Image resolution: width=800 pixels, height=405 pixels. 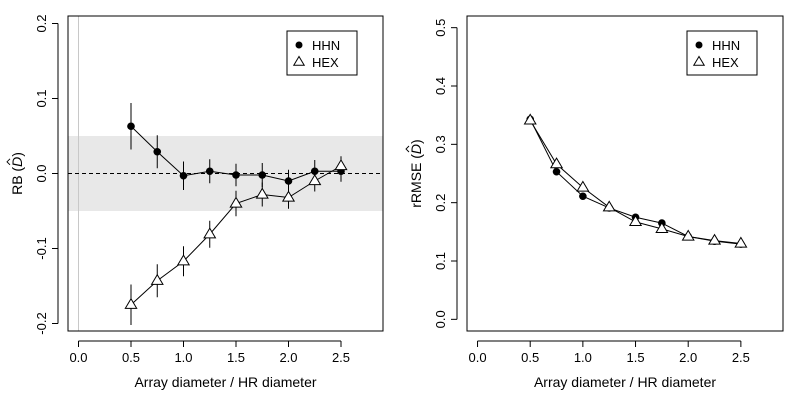 I want to click on y-tick-label: -0.1, so click(x=41, y=248).